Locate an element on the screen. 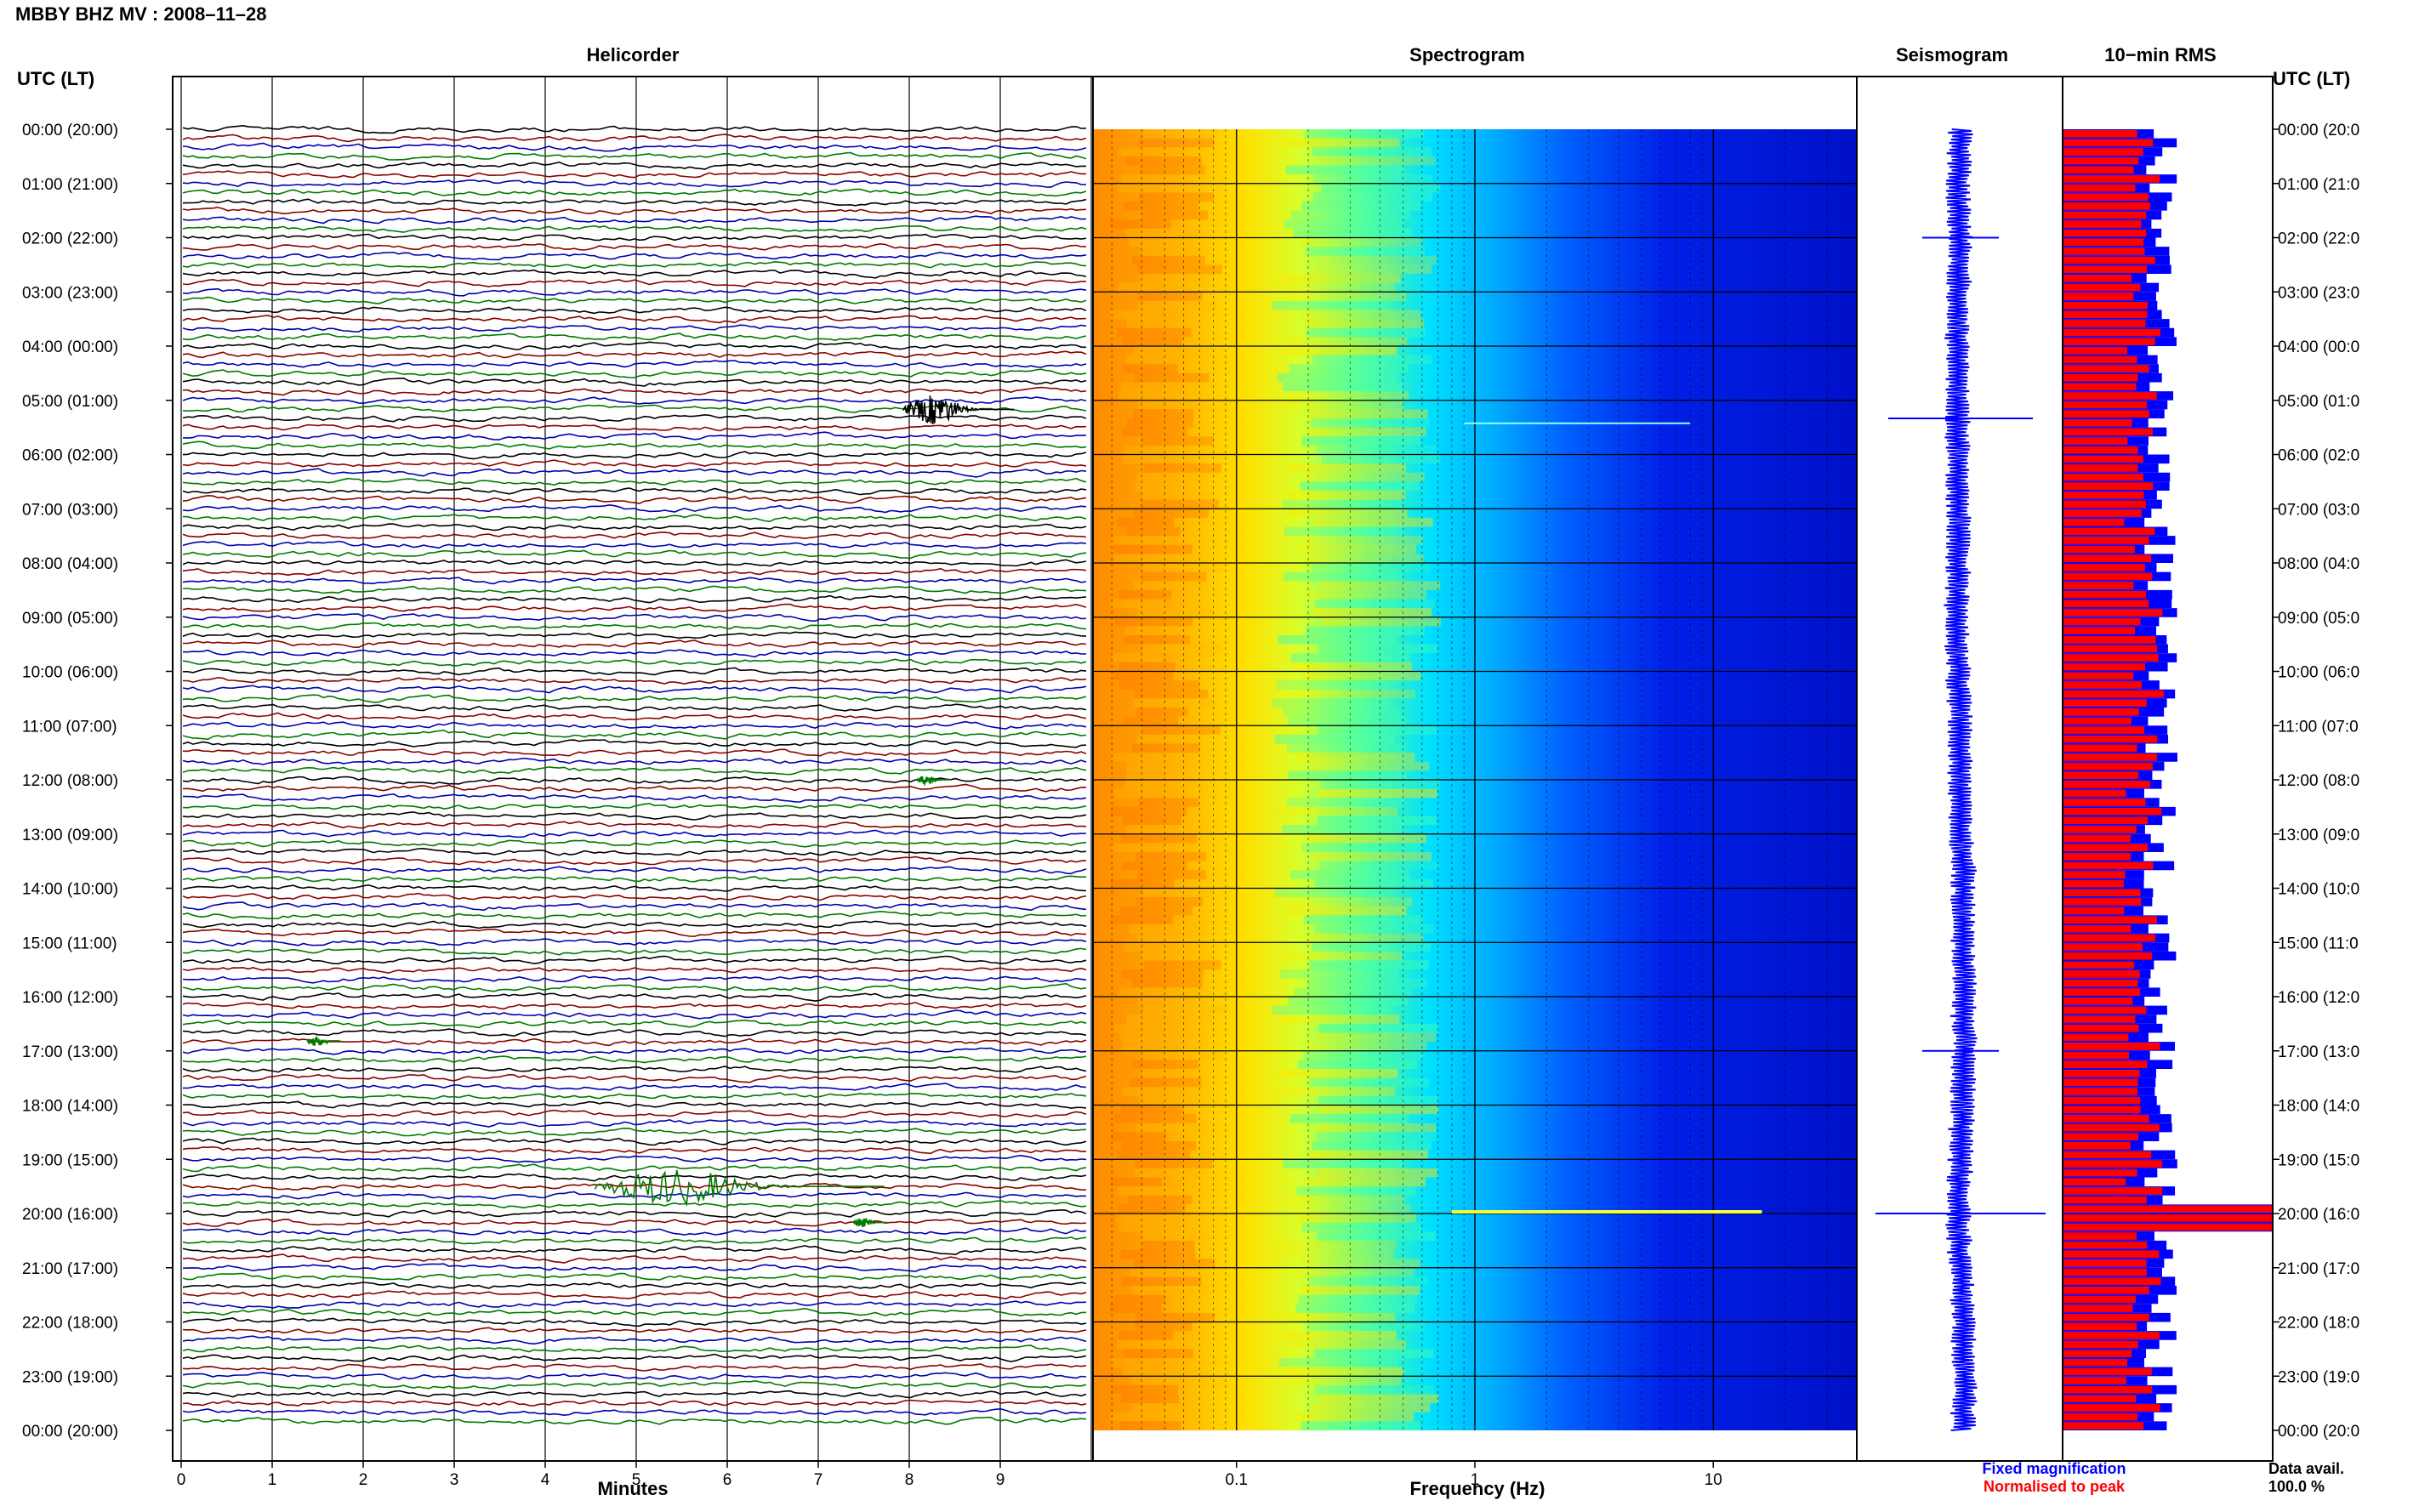  x-axis-ticks: 0 1 2 3 4 5 6 7 8 9 0.1 1 10 is located at coordinates (949, 1475).